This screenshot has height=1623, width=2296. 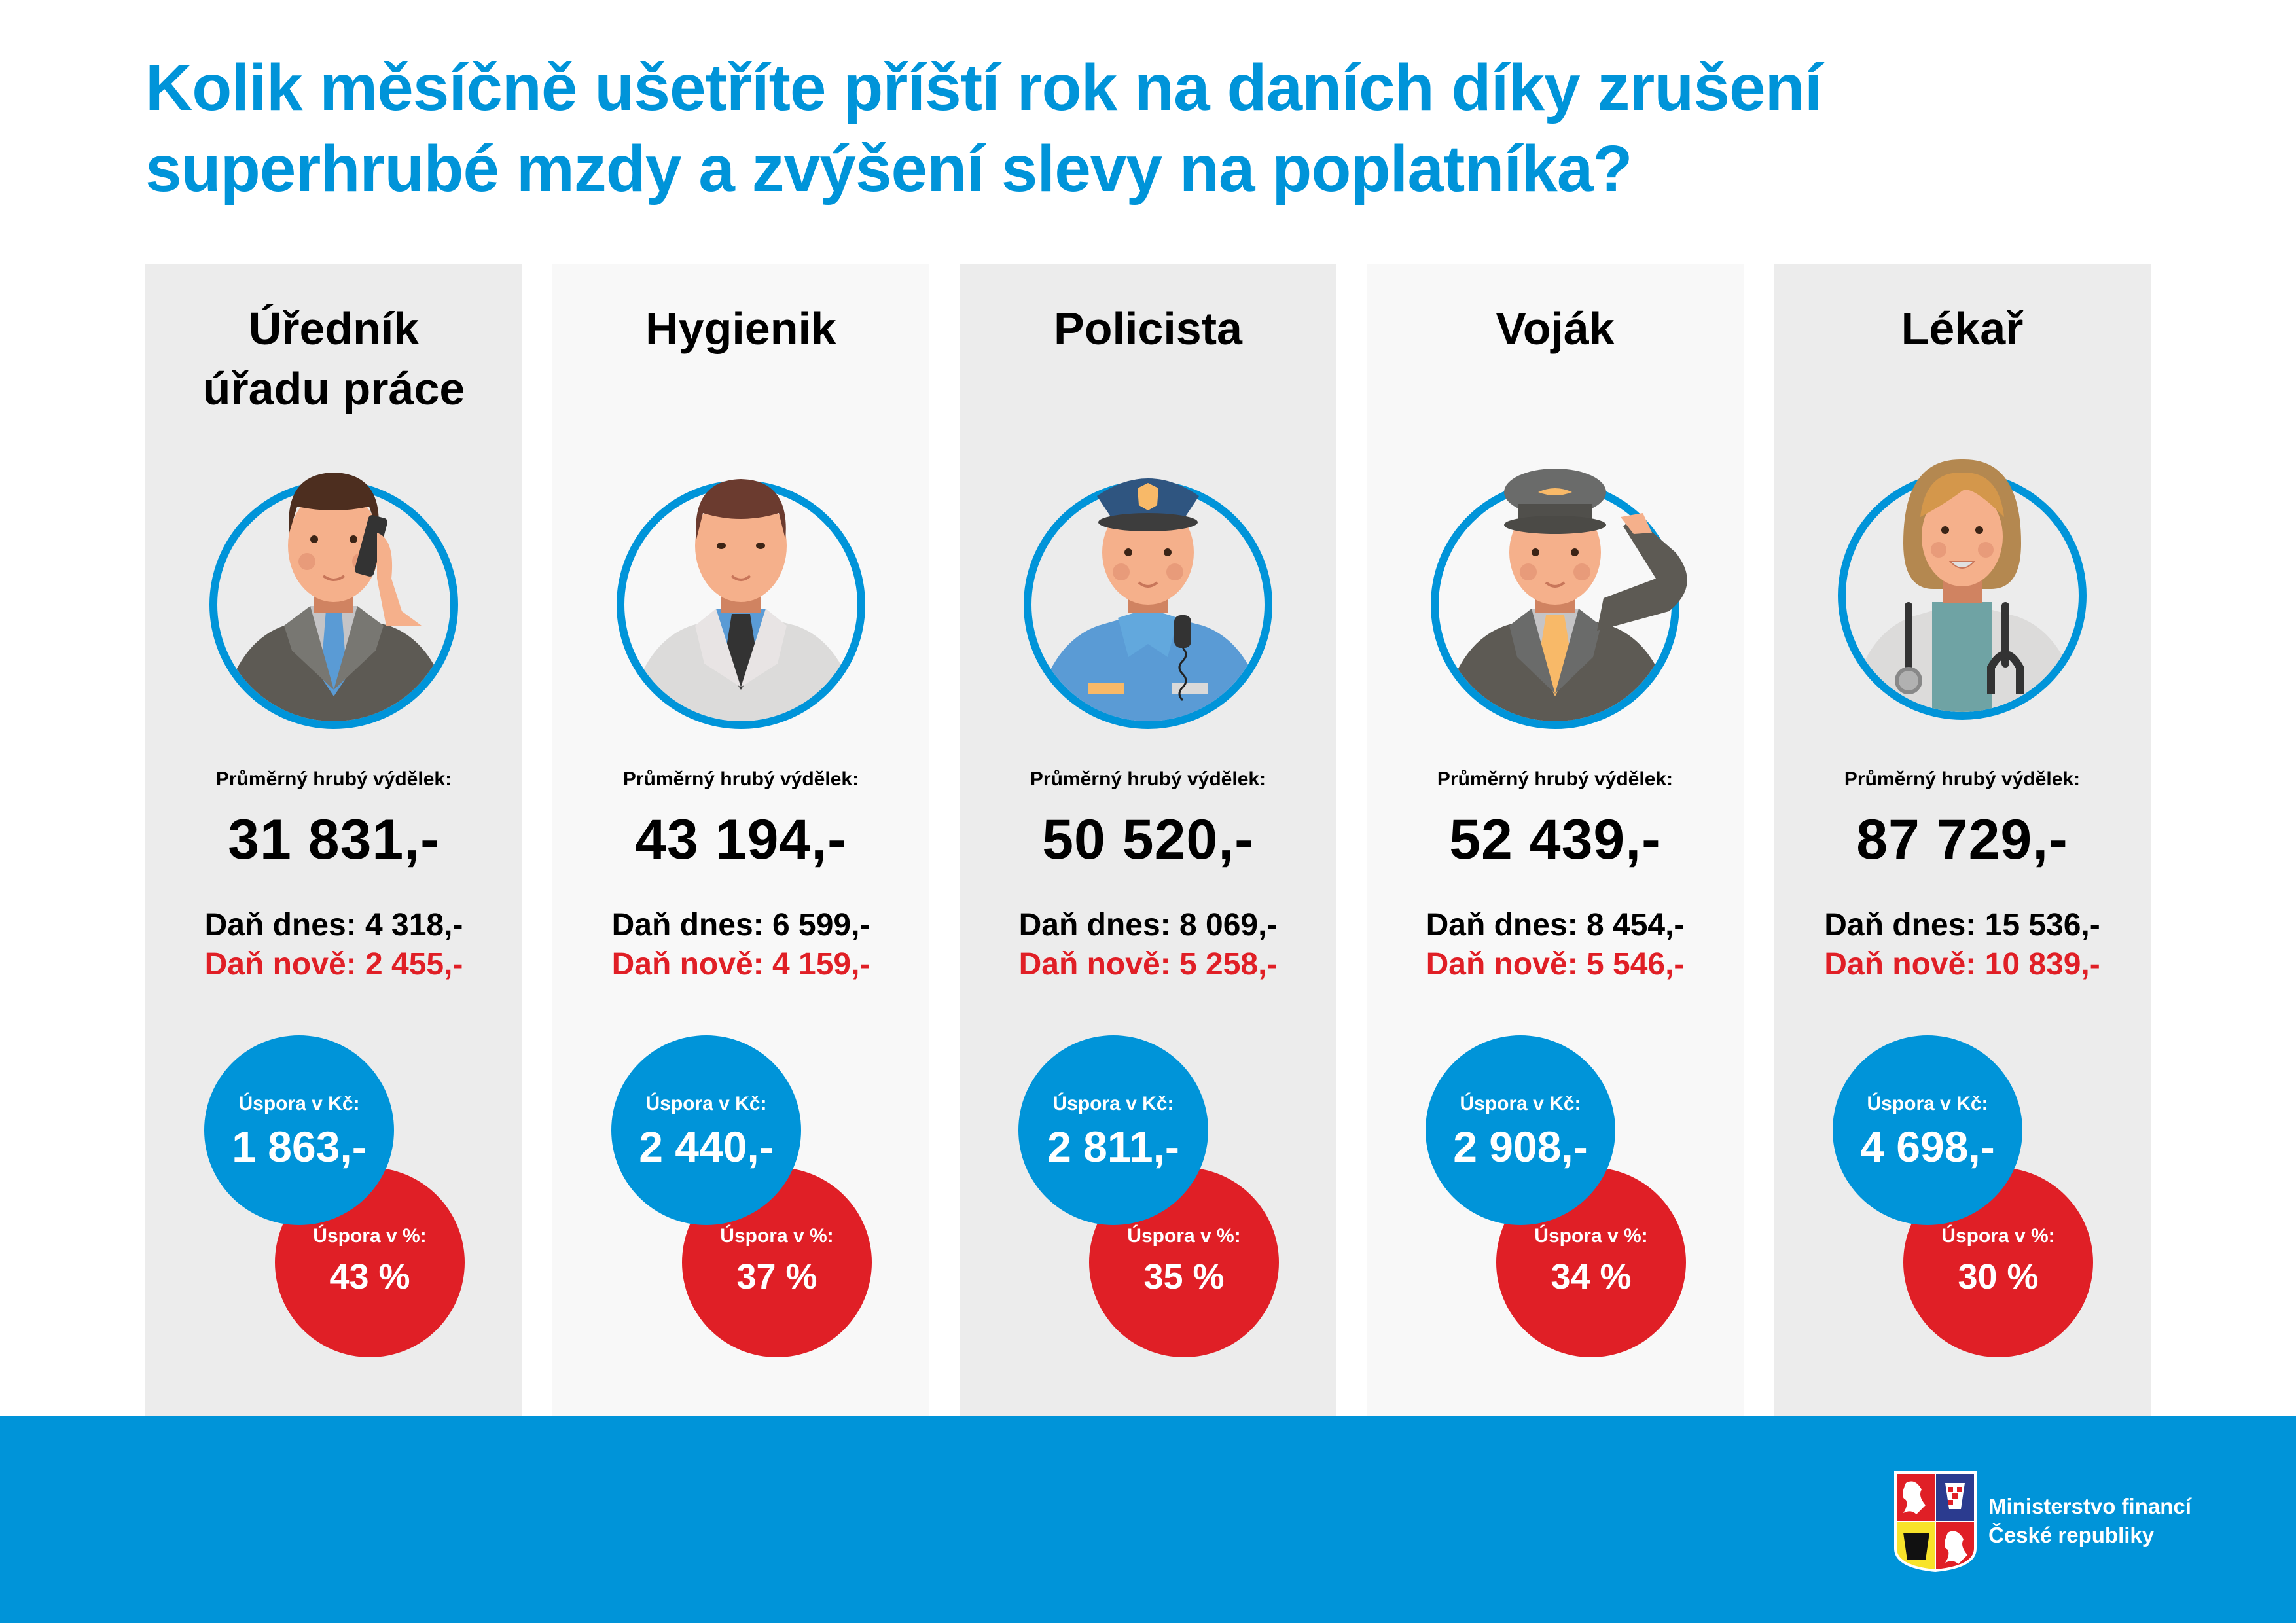 I want to click on hygienist-icon, so click(x=741, y=591).